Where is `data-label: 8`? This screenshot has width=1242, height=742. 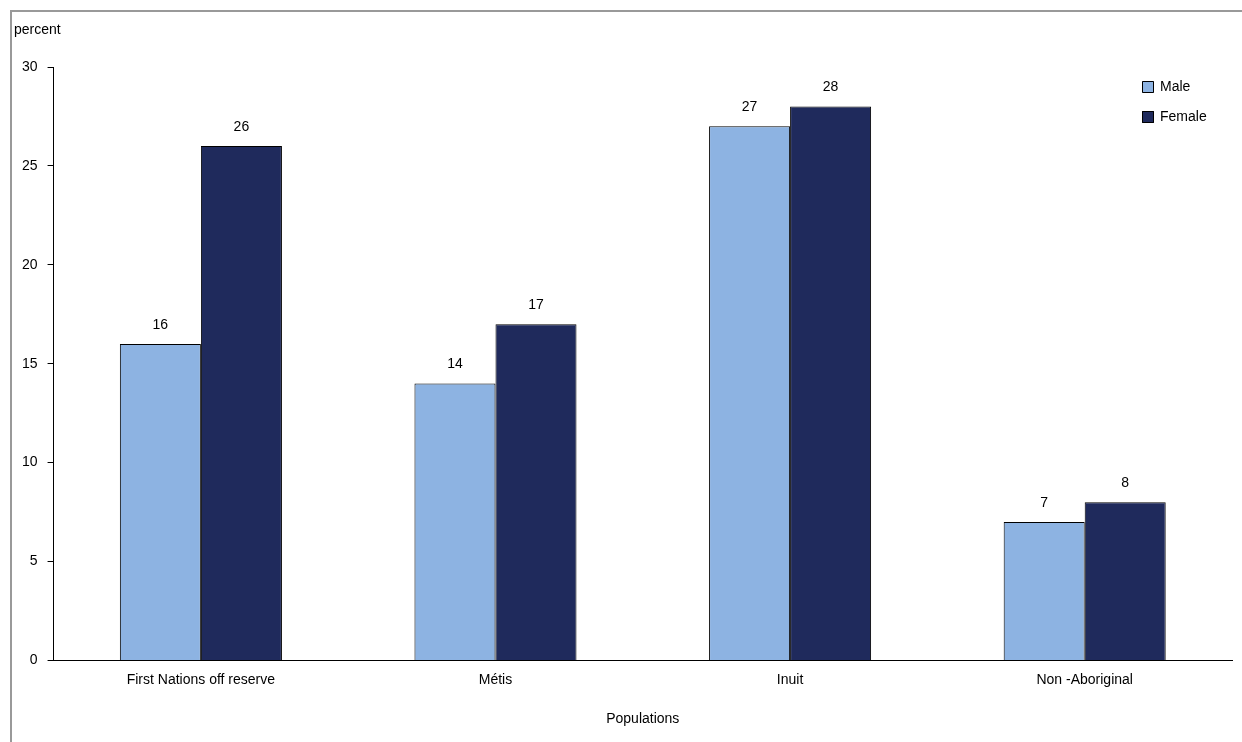
data-label: 8 is located at coordinates (1125, 482).